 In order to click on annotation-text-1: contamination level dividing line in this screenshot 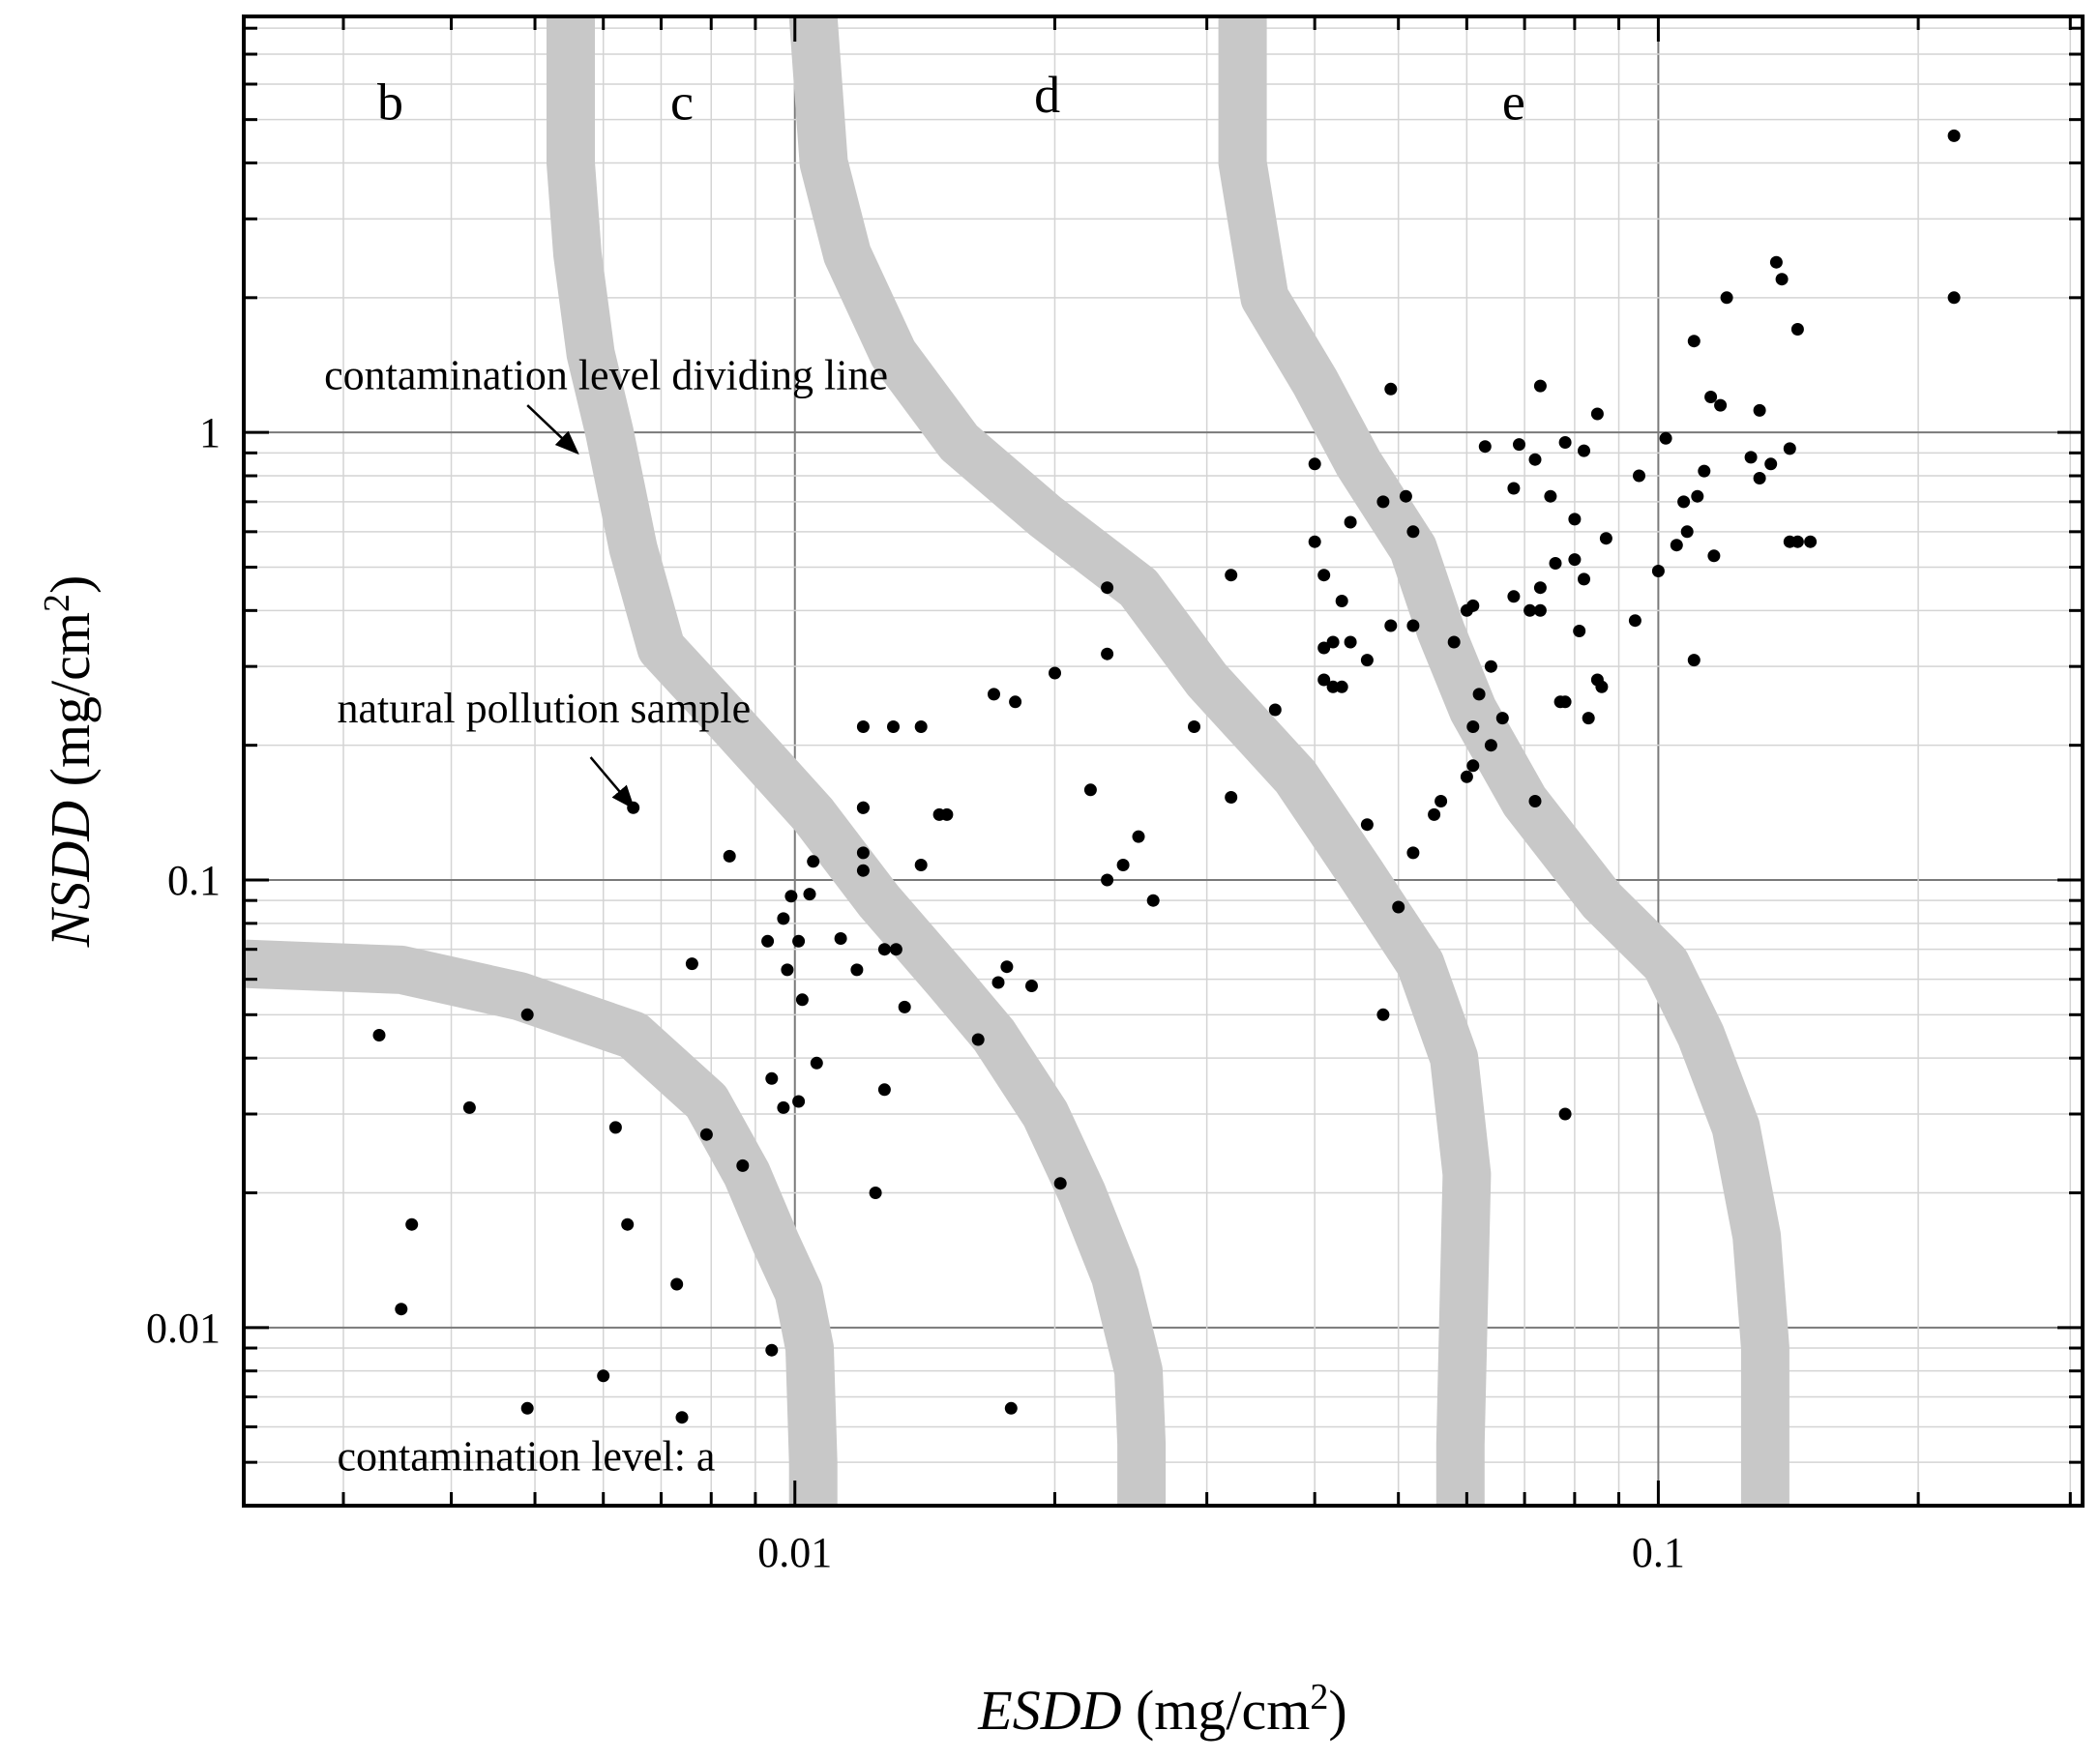, I will do `click(606, 375)`.